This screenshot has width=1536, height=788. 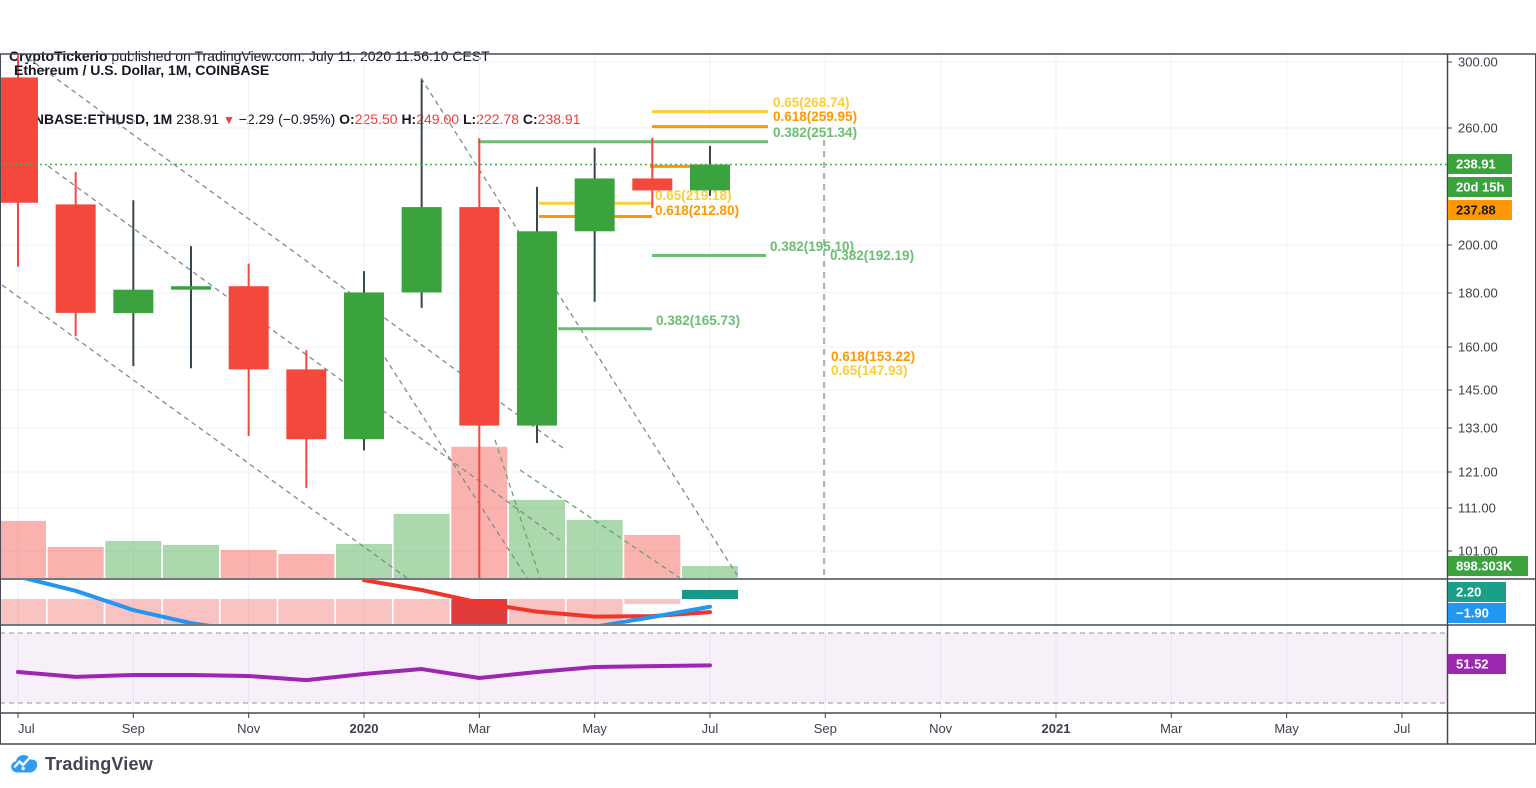 What do you see at coordinates (198, 119) in the screenshot?
I see `last-price: 238.91` at bounding box center [198, 119].